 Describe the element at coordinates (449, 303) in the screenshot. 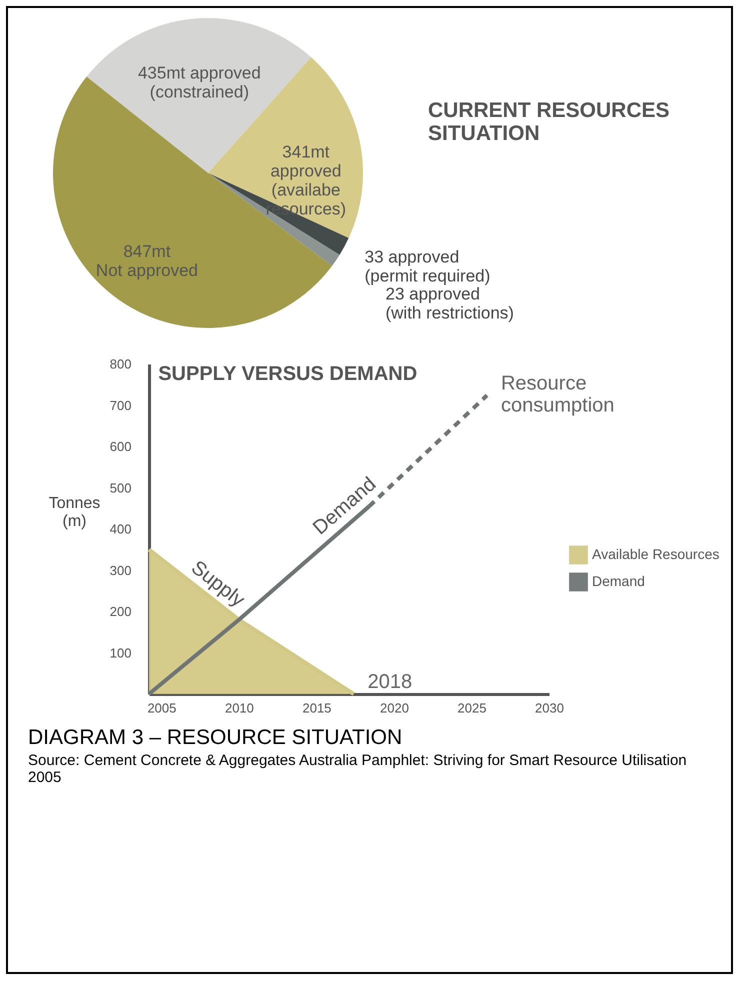

I see `slice-label: 23 approved (with restrictions)` at that location.